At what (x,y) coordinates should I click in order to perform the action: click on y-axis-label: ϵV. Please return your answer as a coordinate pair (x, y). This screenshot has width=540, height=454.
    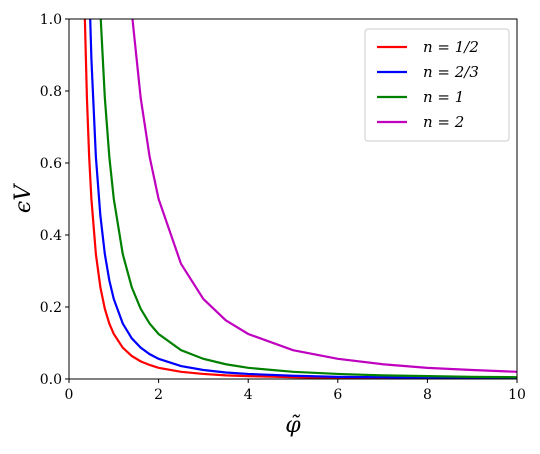
    Looking at the image, I should click on (23, 198).